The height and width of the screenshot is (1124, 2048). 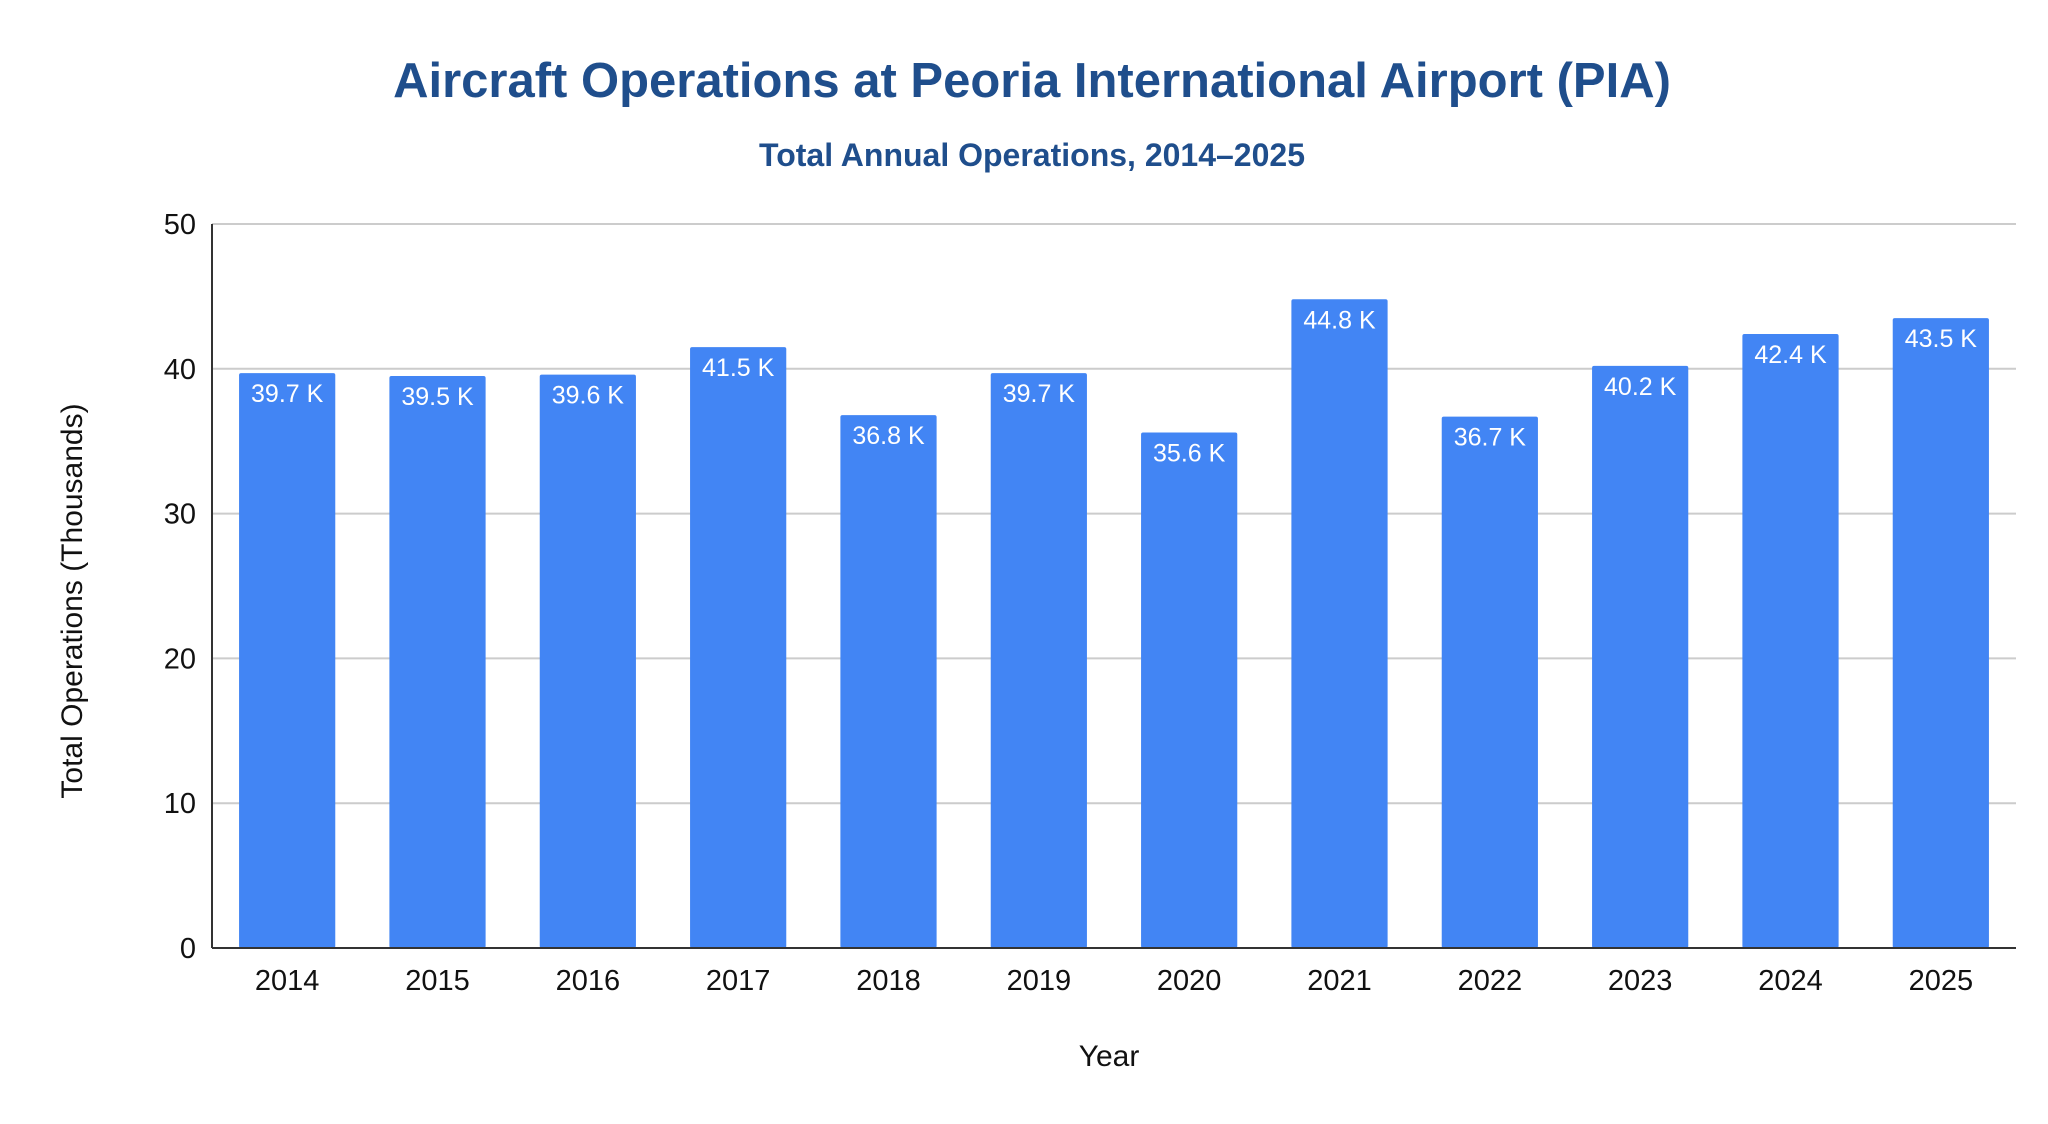 I want to click on data-label-2018: 36.8 K, so click(x=888, y=436).